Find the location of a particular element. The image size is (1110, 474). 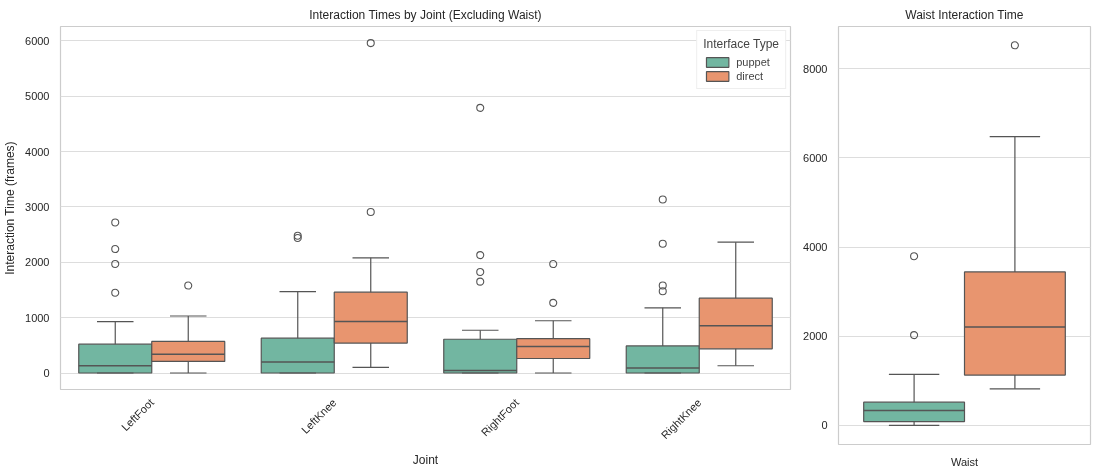

y-tick-label: 3000 is located at coordinates (37, 206).